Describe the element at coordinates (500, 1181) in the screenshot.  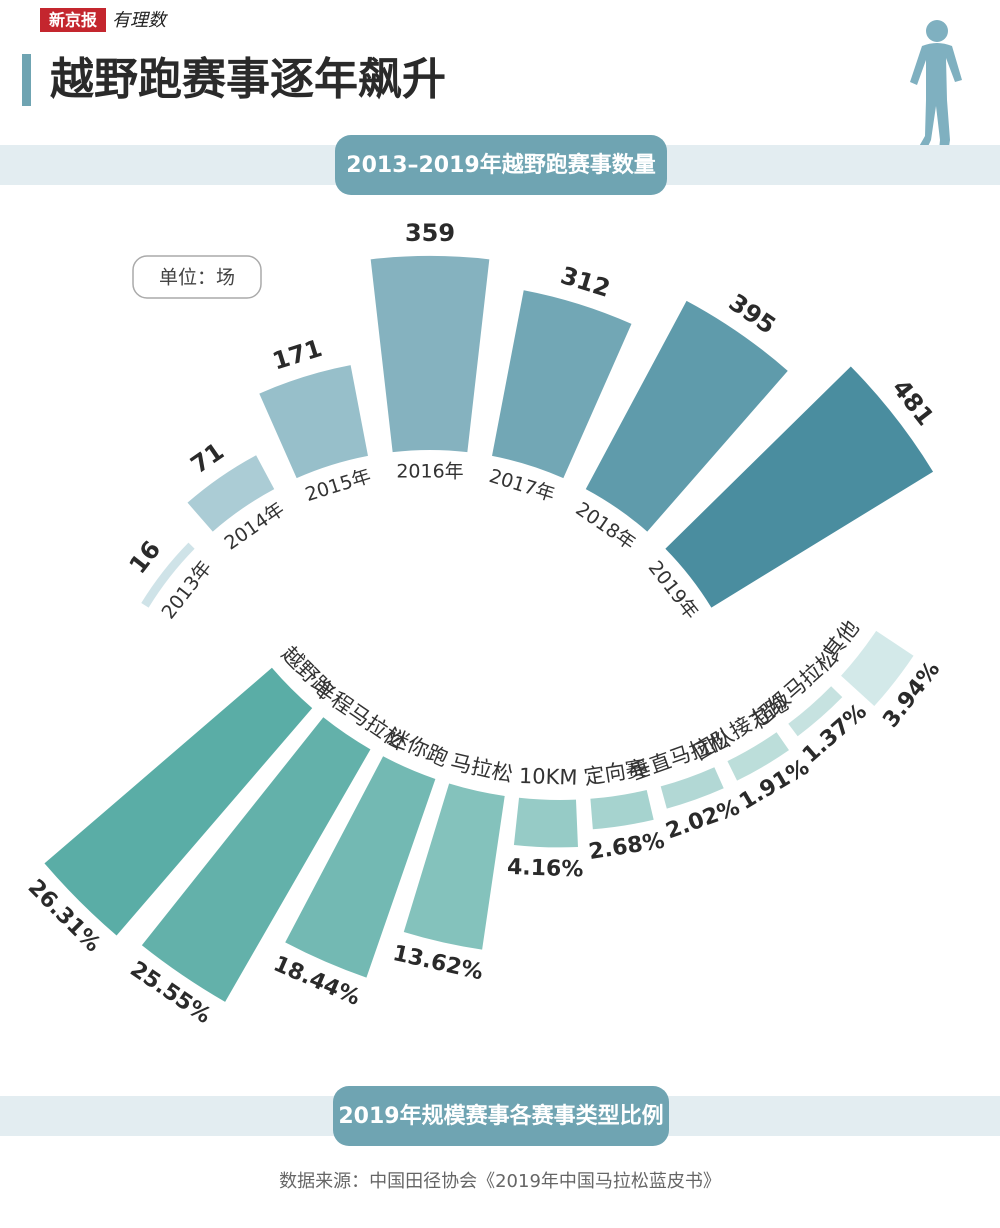
I see `source: 数据来源：中国田径协会《2019年中国马拉松蓝皮书》` at that location.